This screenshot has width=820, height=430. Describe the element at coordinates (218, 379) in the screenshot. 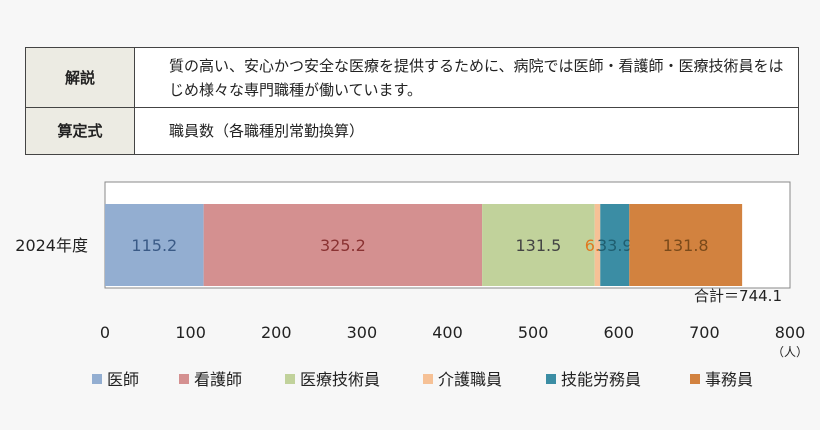

I see `legend-label: 看護師` at that location.